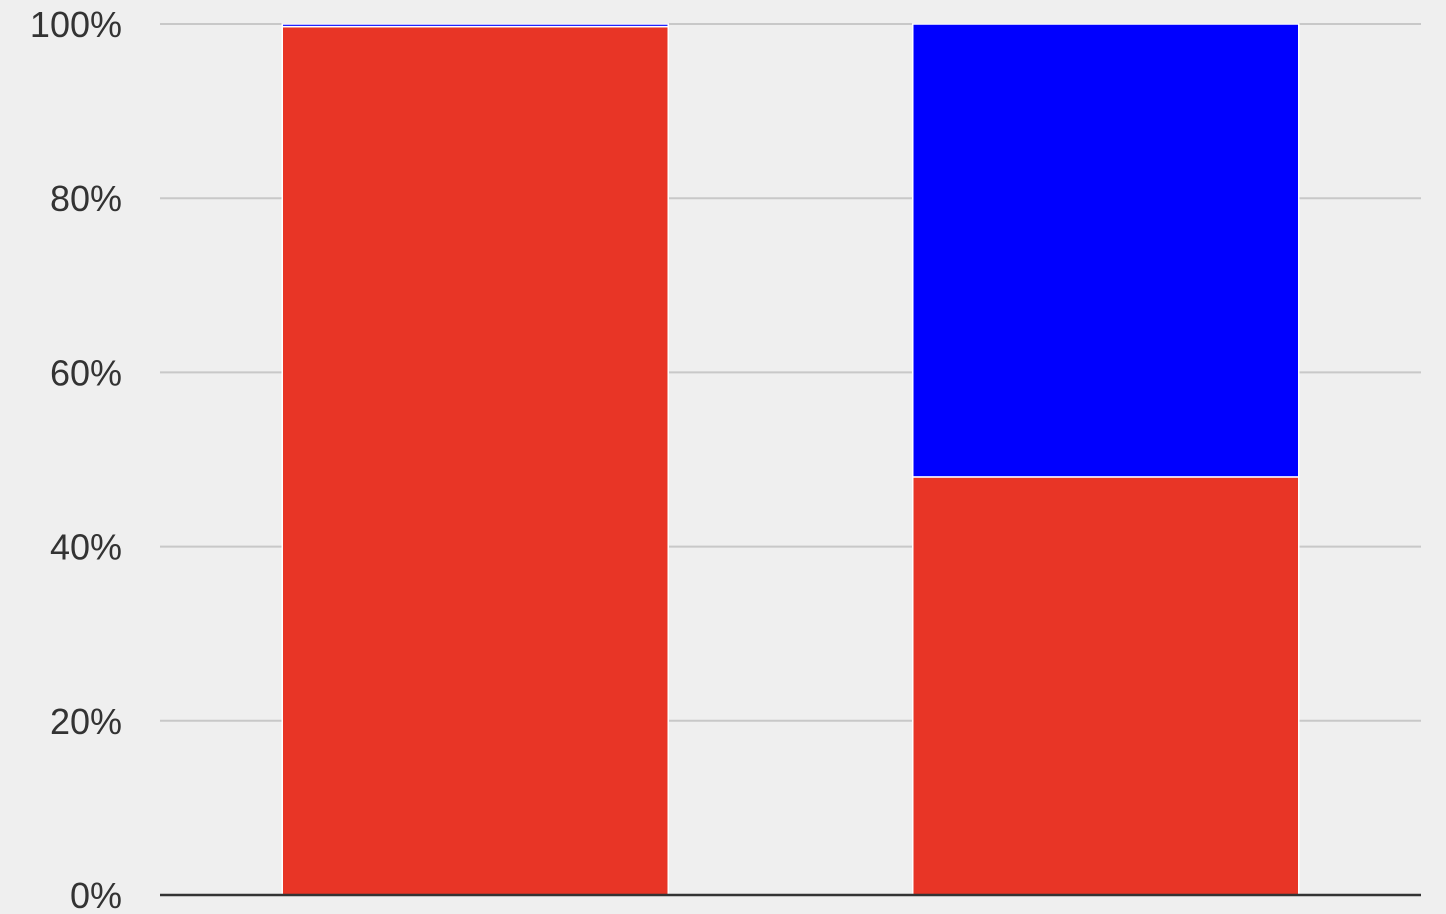 The image size is (1446, 914). Describe the element at coordinates (86, 198) in the screenshot. I see `y-tick-label: 80%` at that location.